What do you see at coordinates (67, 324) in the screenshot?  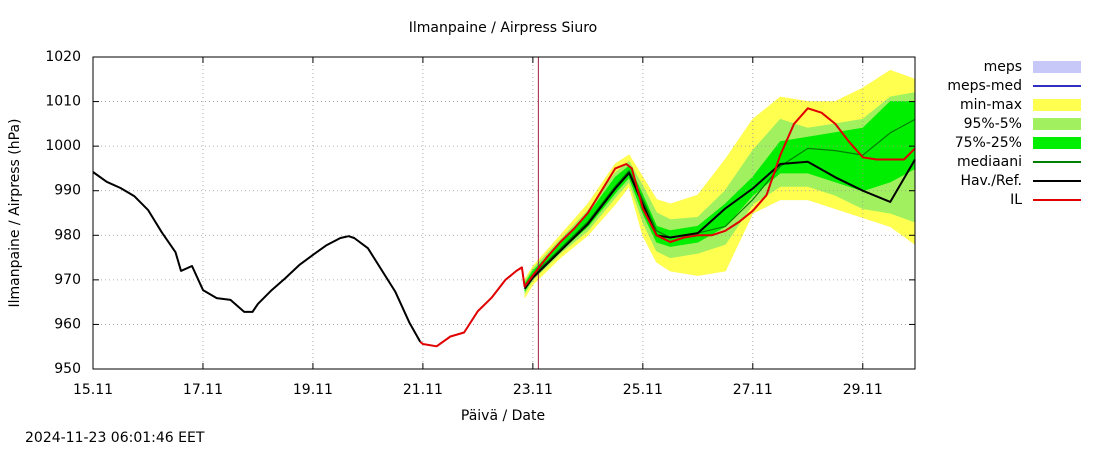 I see `y-tick-label: 960` at bounding box center [67, 324].